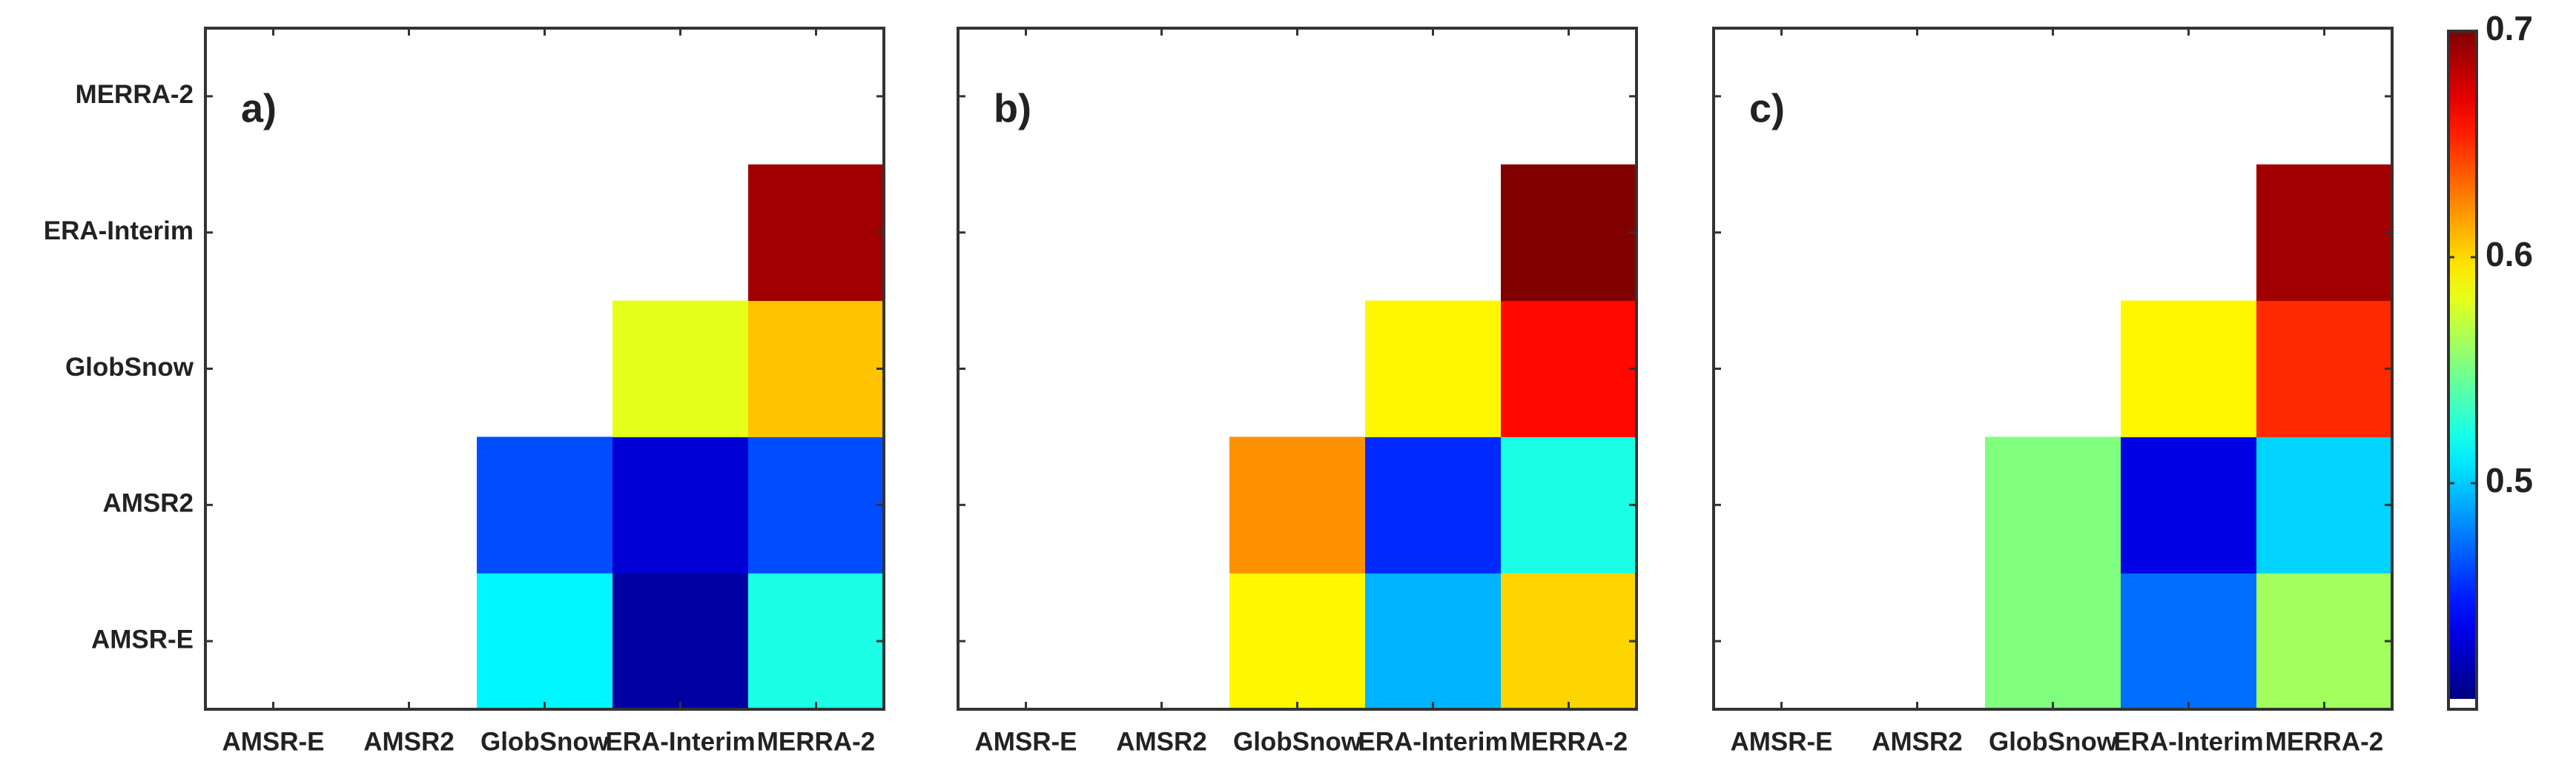 This screenshot has height=773, width=2576. I want to click on colorbar-frame, so click(2462, 370).